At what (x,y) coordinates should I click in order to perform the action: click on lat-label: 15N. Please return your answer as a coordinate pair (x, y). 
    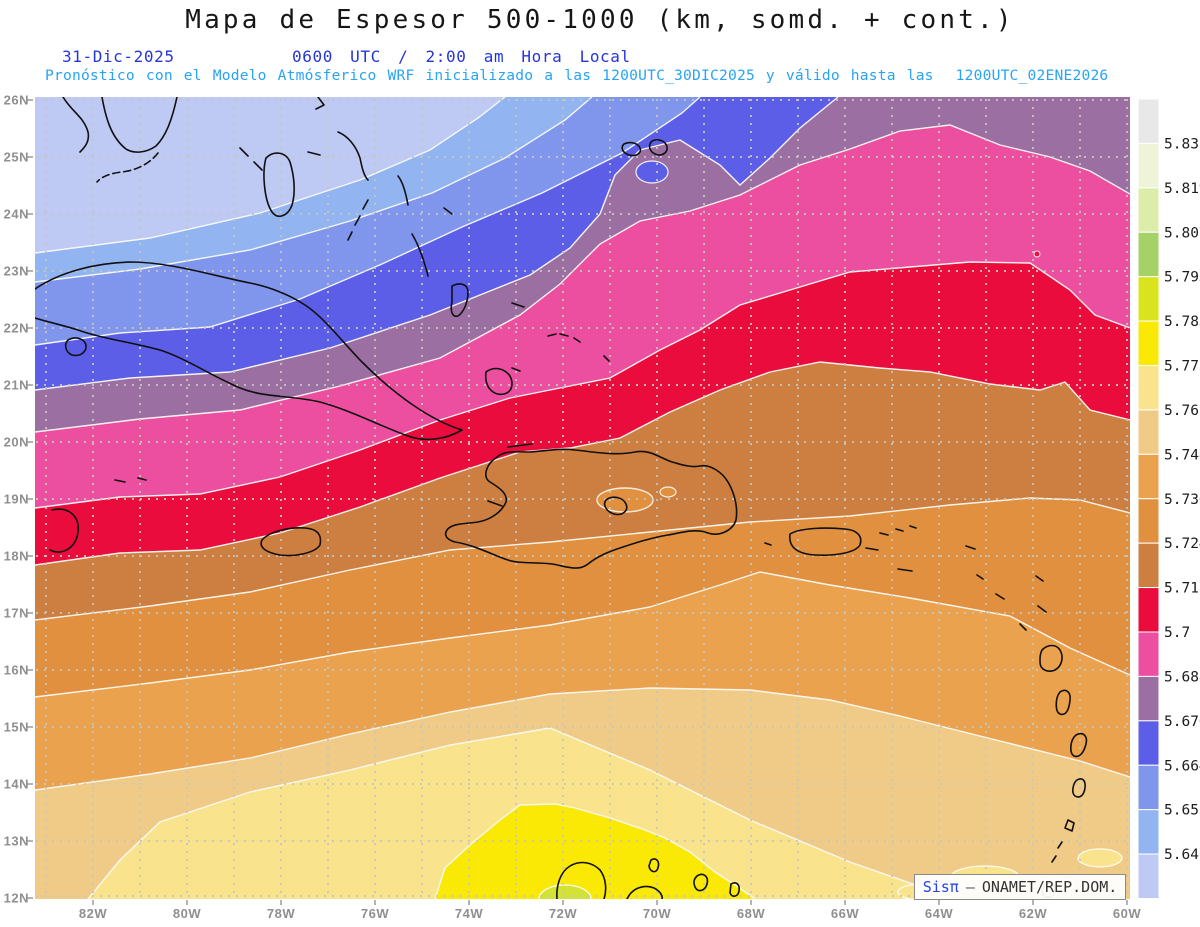
    Looking at the image, I should click on (16, 727).